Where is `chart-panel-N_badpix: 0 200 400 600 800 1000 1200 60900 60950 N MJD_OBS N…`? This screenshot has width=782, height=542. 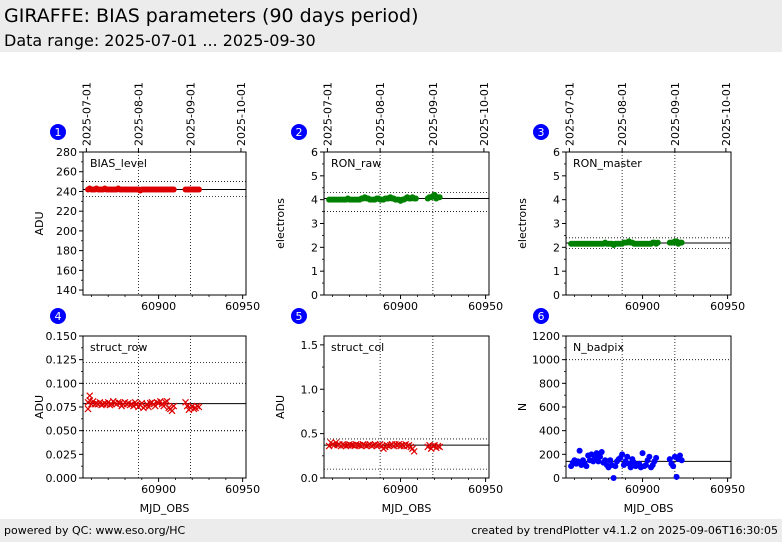
chart-panel-N_badpix: 0 200 400 600 800 1000 1200 60900 60950 N MJD_OBS N… is located at coordinates (630, 411).